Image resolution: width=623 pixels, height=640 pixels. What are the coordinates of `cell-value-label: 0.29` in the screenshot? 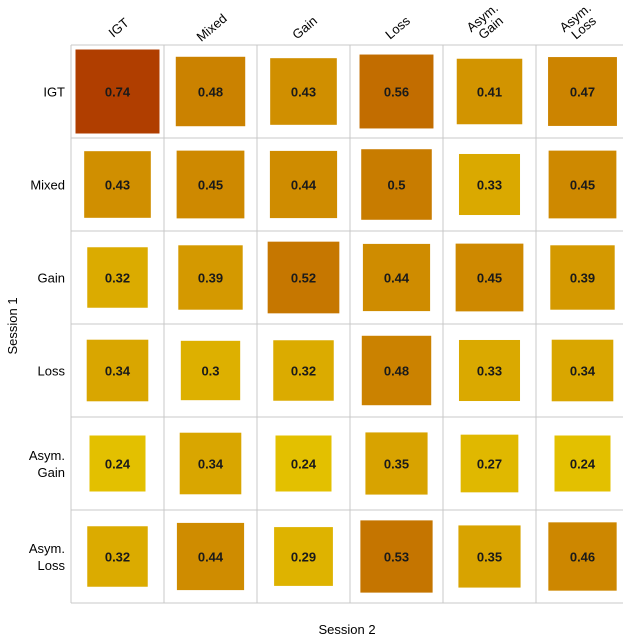 It's located at (303, 557).